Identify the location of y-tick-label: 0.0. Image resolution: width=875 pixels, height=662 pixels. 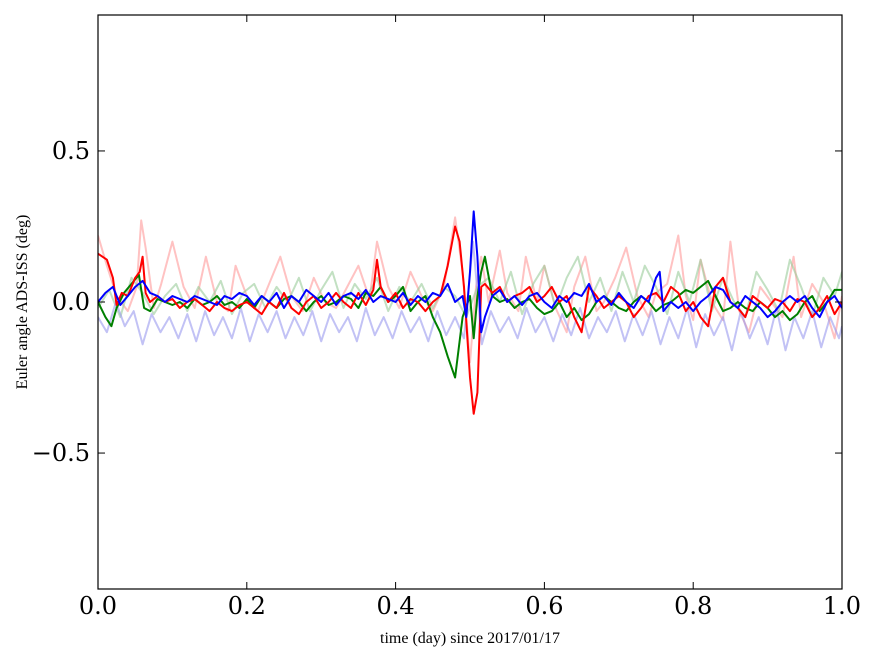
(71, 302).